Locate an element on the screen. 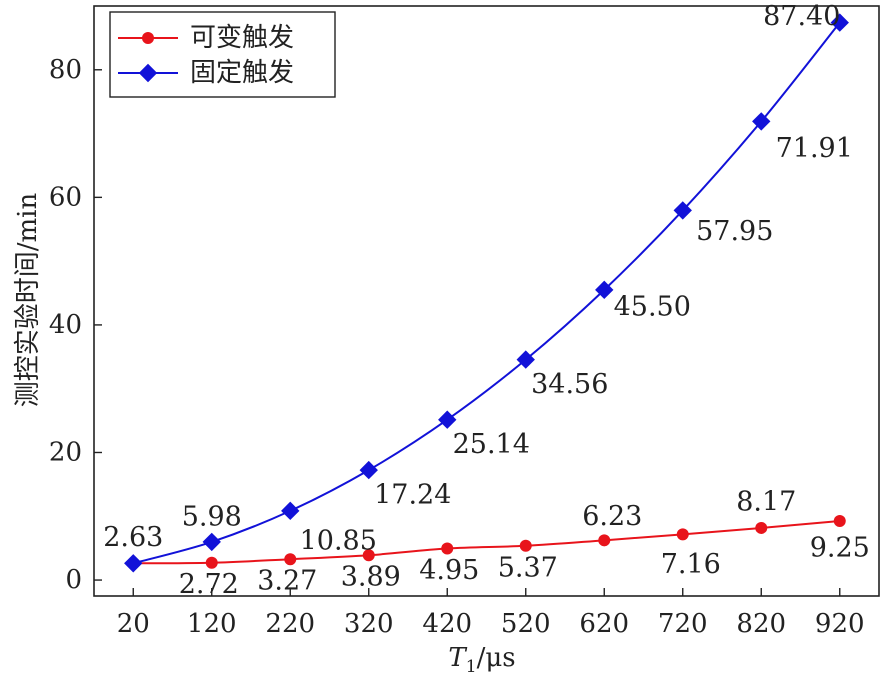 The image size is (896, 675). x-axis-label-subscript: 1 is located at coordinates (471, 666).